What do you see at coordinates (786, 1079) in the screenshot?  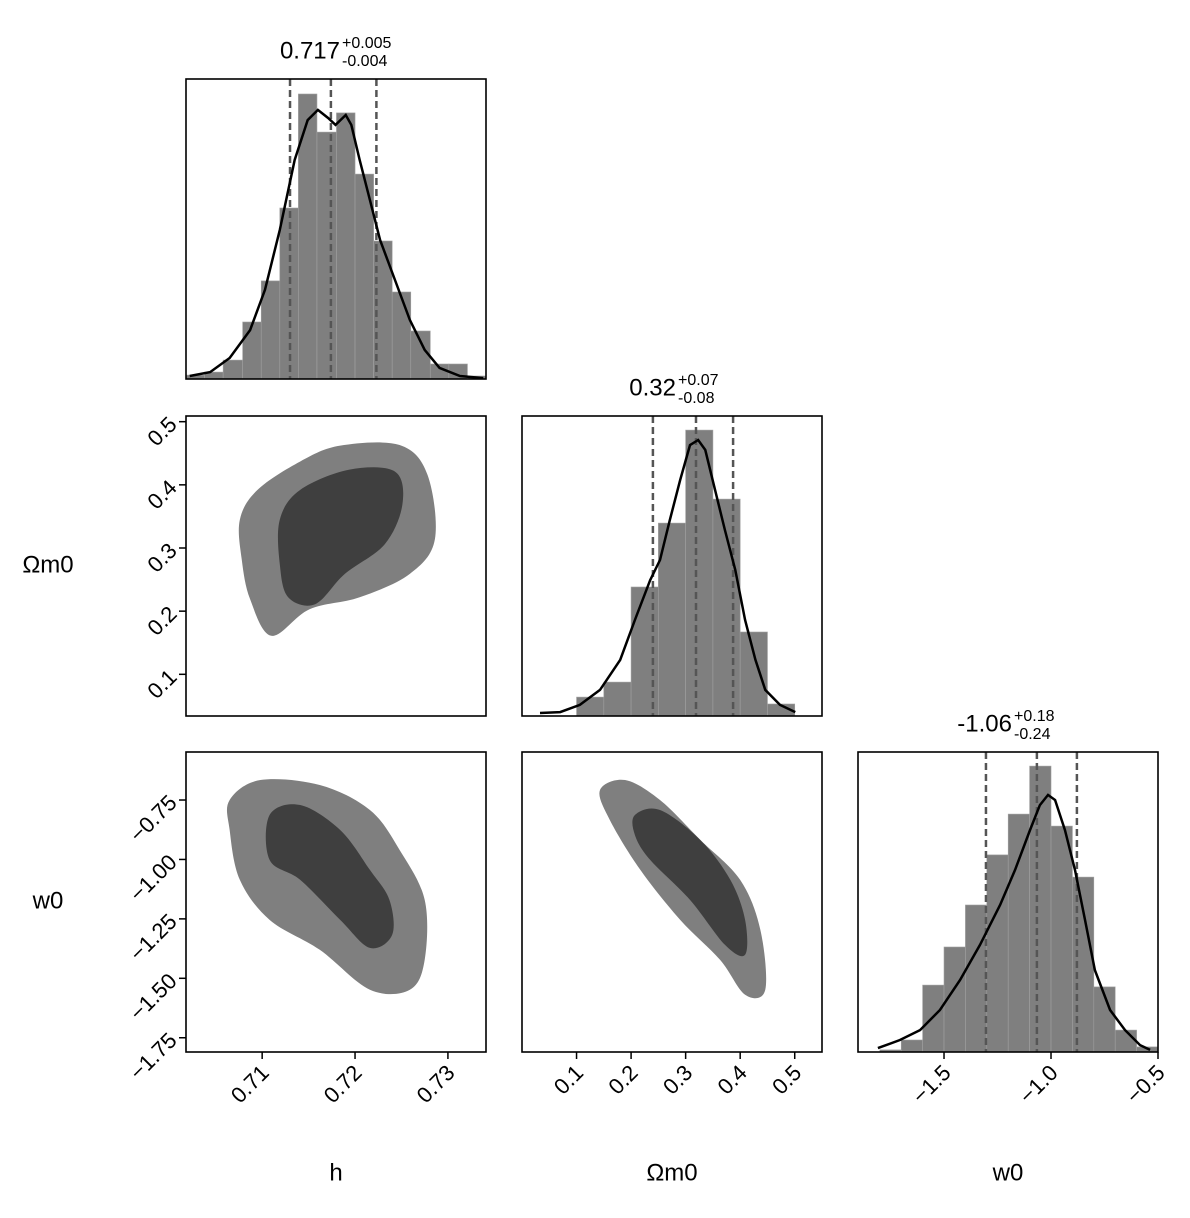 I see `x-tick-label: 0.5` at bounding box center [786, 1079].